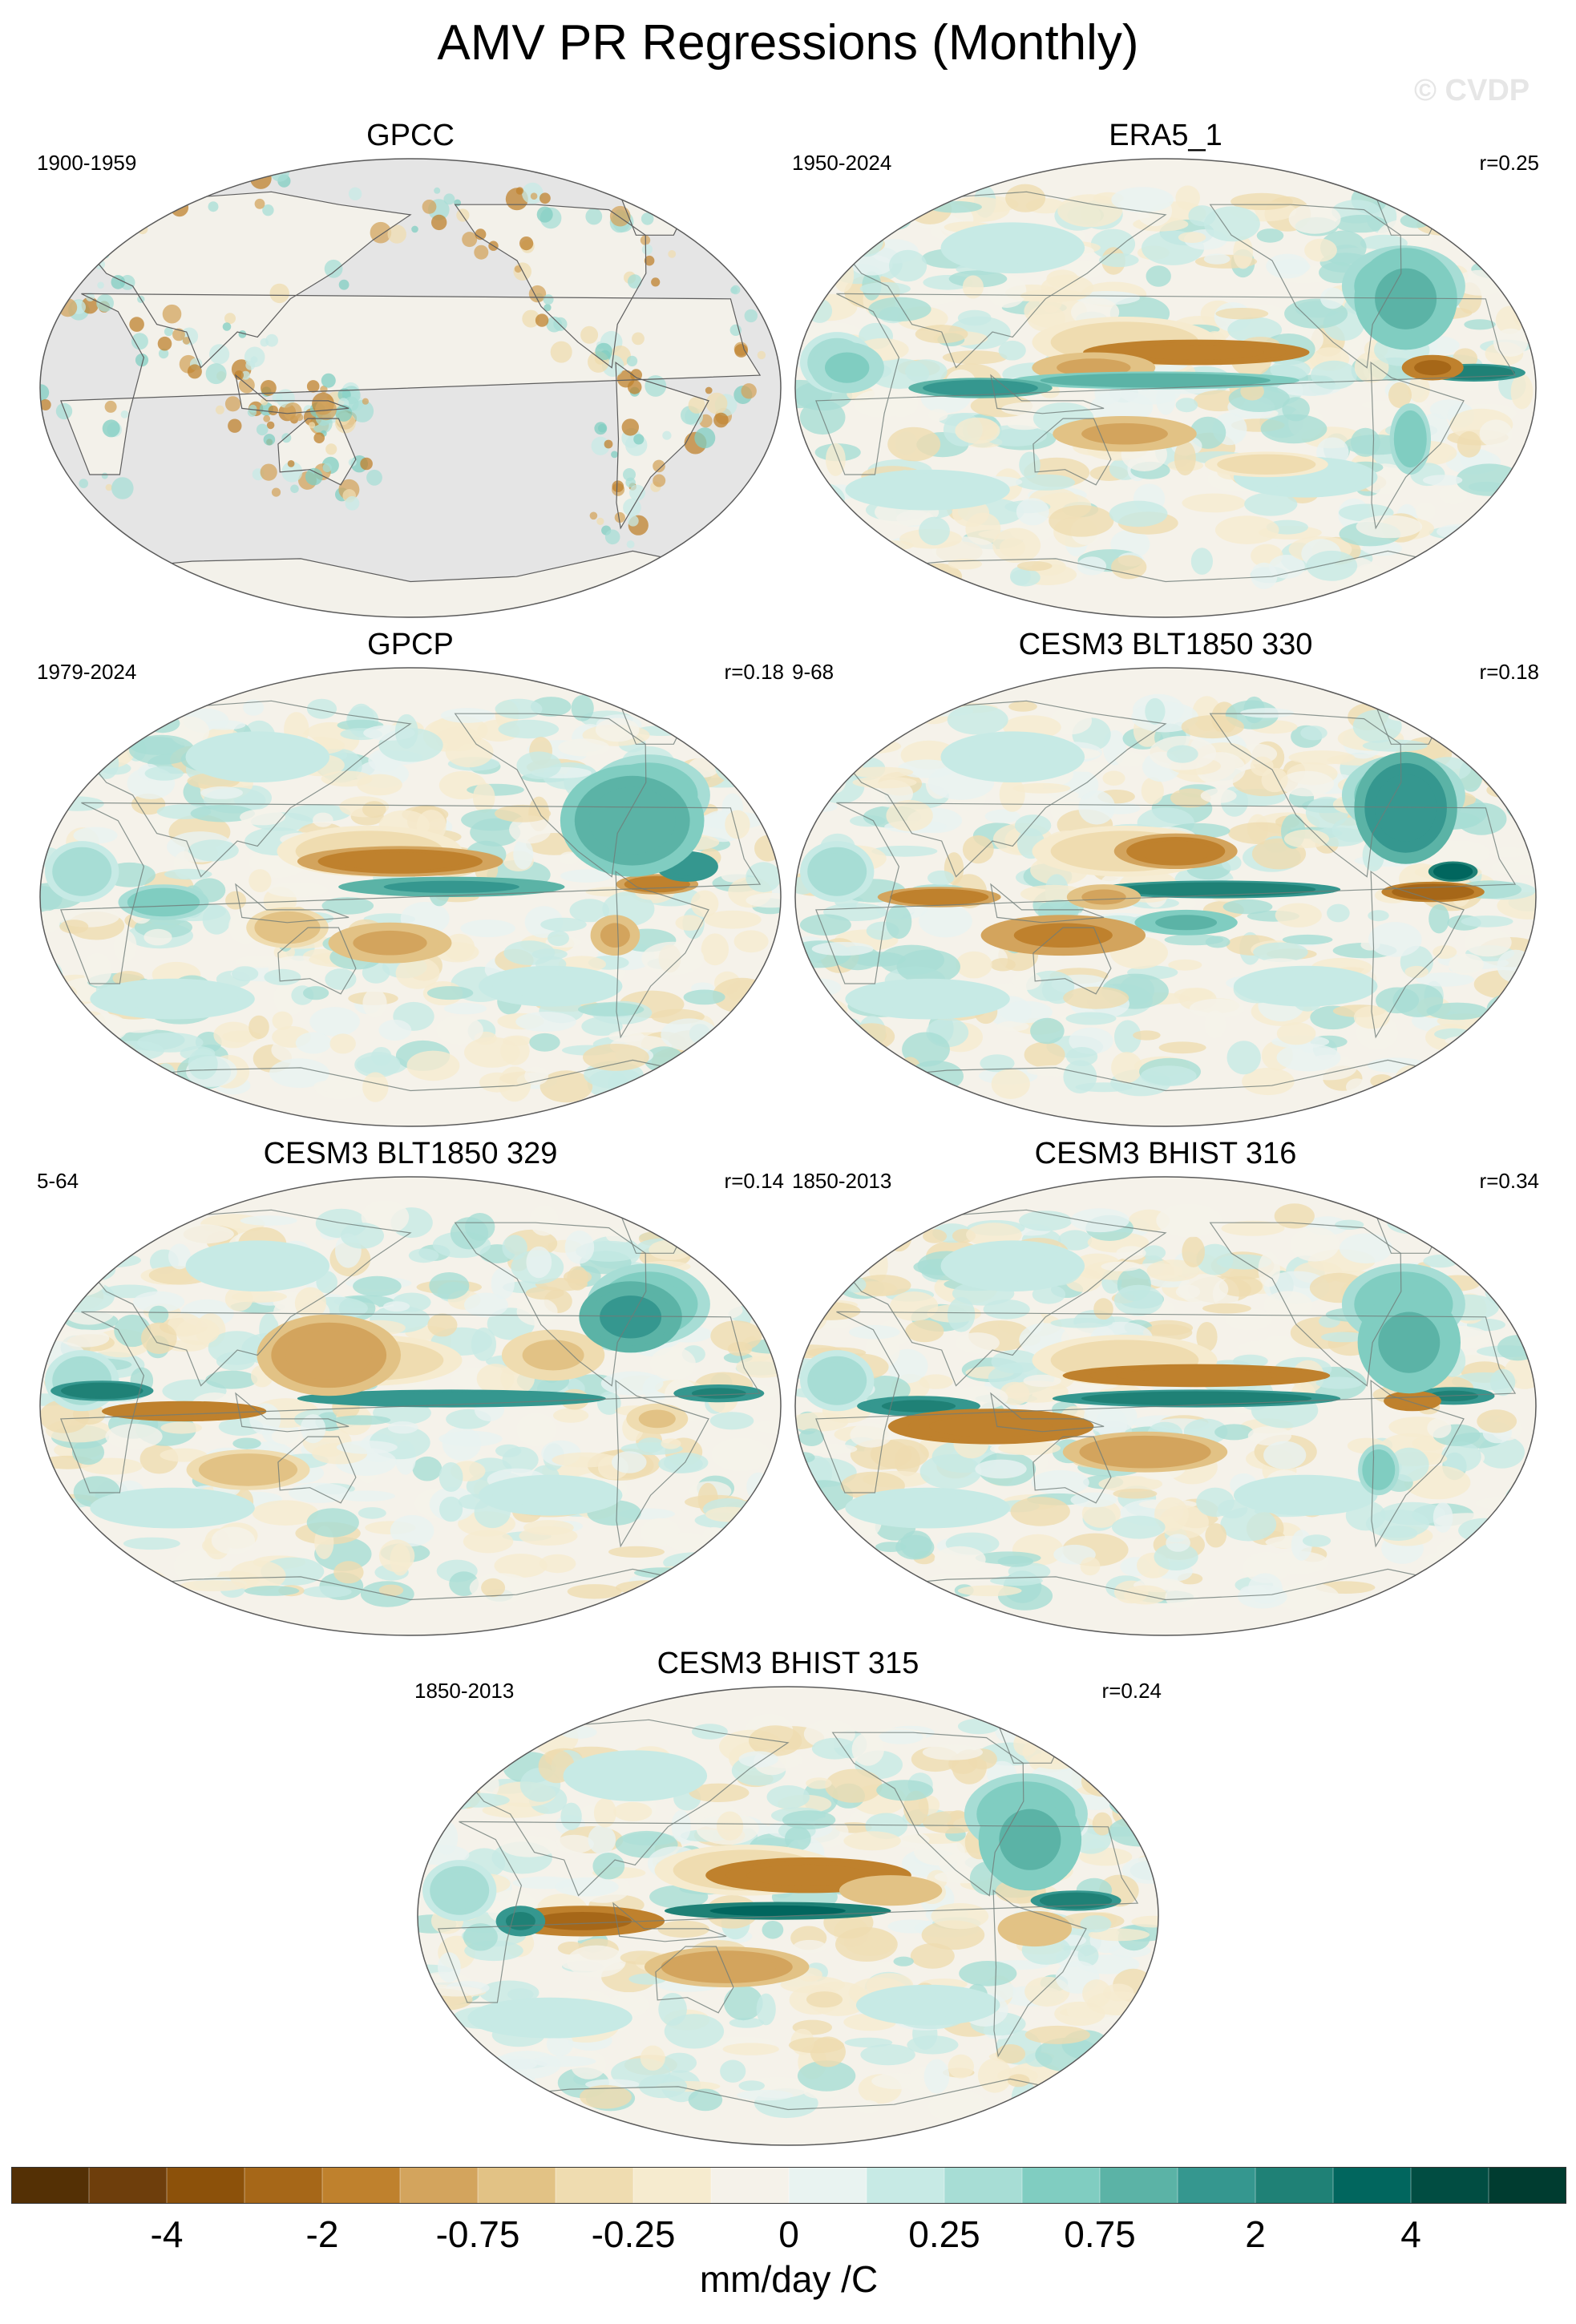 The width and height of the screenshot is (1576, 2324). What do you see at coordinates (87, 672) in the screenshot?
I see `panel-years: 1979-2024` at bounding box center [87, 672].